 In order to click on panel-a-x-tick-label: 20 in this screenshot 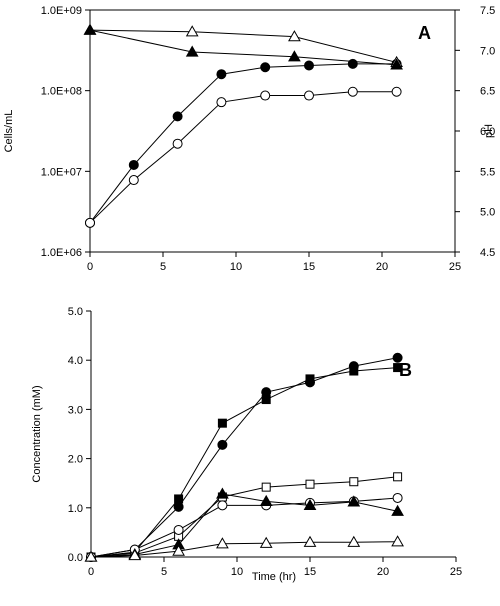, I will do `click(382, 267)`.